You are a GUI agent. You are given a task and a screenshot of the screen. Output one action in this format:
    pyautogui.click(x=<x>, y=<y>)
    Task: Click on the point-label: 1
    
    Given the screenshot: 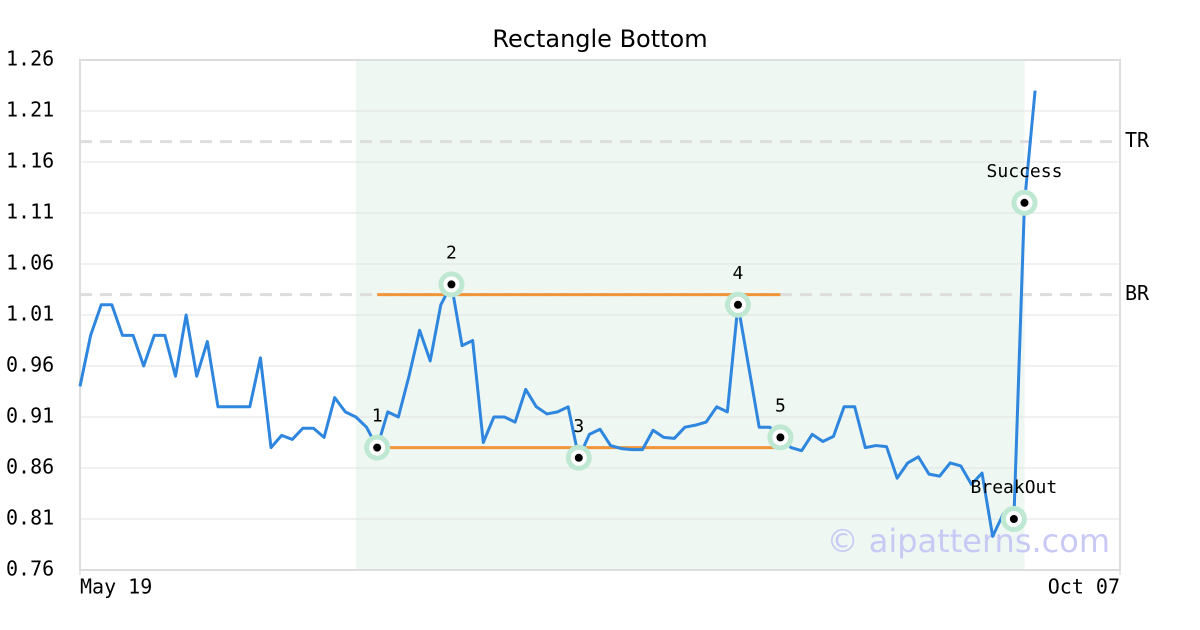 What is the action you would take?
    pyautogui.click(x=377, y=416)
    